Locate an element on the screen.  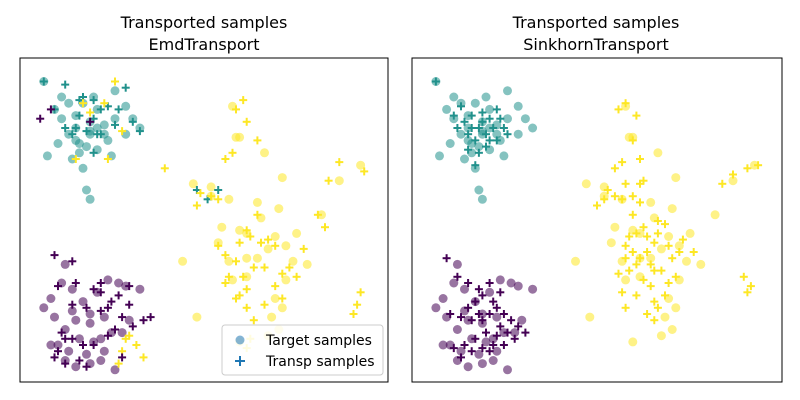
legend-label-transp: Transp samples is located at coordinates (320, 362).